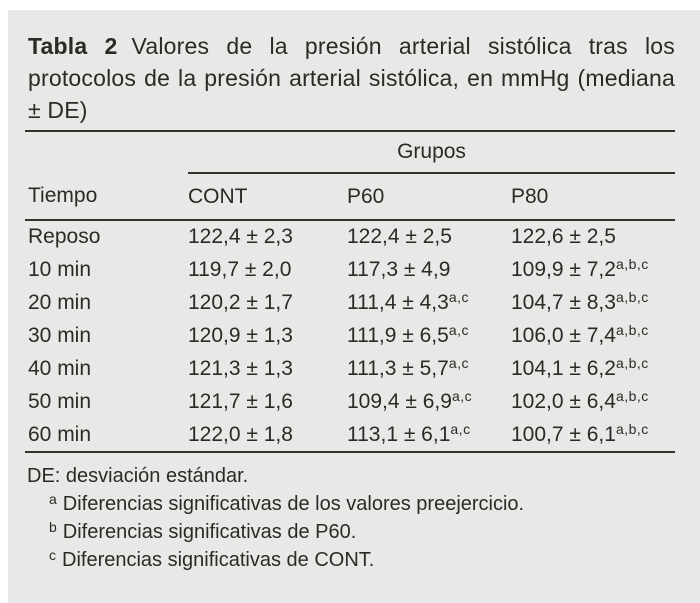 This screenshot has width=700, height=603. What do you see at coordinates (399, 269) in the screenshot?
I see `value-text: 117,3 ± 4,9` at bounding box center [399, 269].